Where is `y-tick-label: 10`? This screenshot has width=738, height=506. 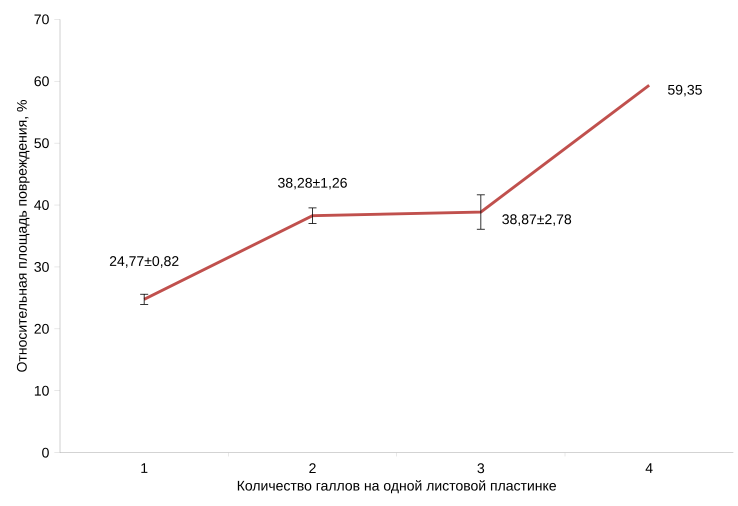
y-tick-label: 10 is located at coordinates (41, 391).